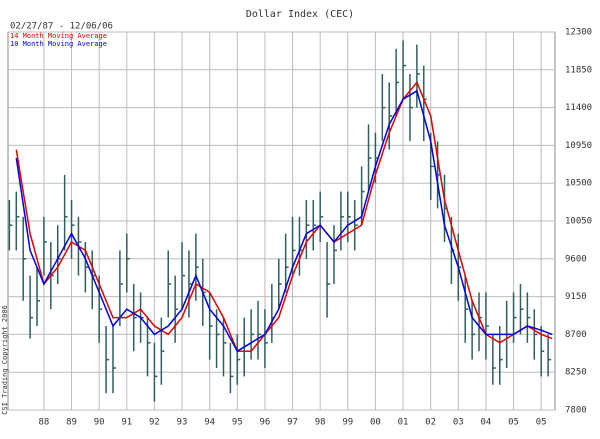  What do you see at coordinates (99, 423) in the screenshot?
I see `x-tick-label: 90` at bounding box center [99, 423].